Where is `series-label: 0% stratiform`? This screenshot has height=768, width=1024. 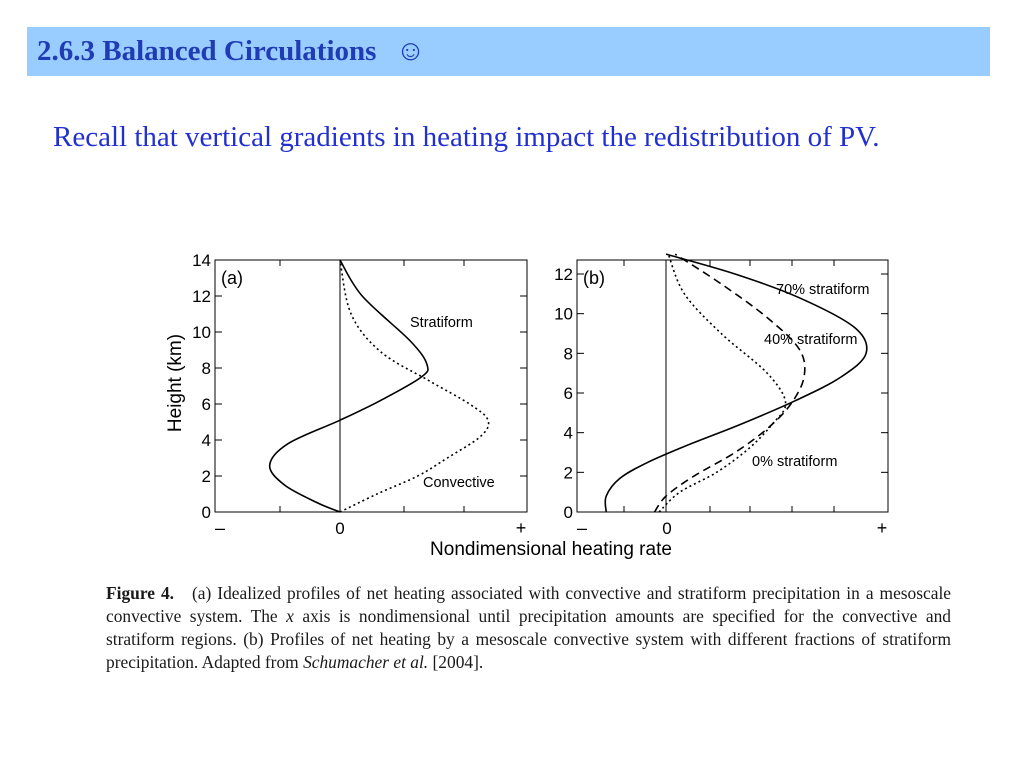
series-label: 0% stratiform is located at coordinates (794, 462).